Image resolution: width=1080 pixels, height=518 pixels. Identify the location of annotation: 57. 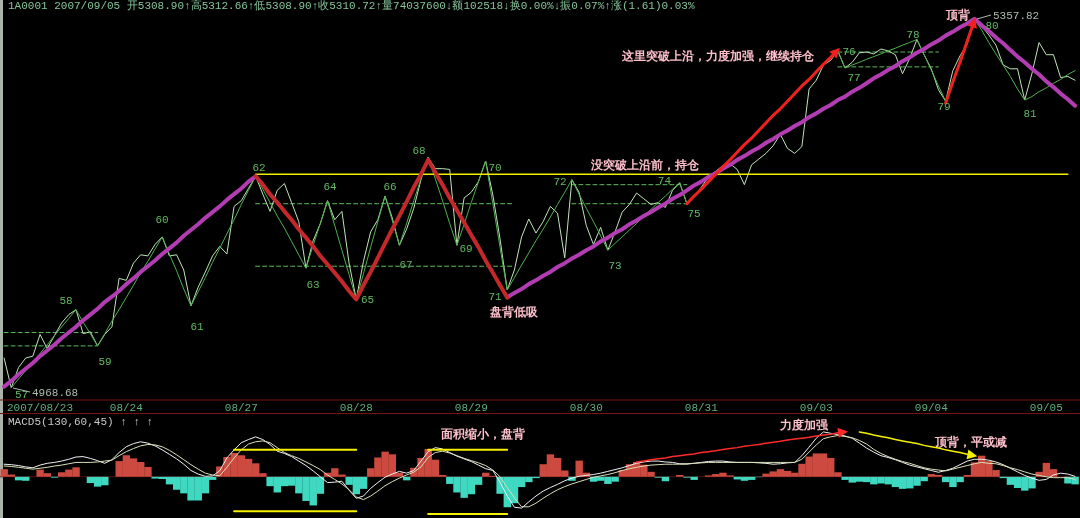
(22, 395).